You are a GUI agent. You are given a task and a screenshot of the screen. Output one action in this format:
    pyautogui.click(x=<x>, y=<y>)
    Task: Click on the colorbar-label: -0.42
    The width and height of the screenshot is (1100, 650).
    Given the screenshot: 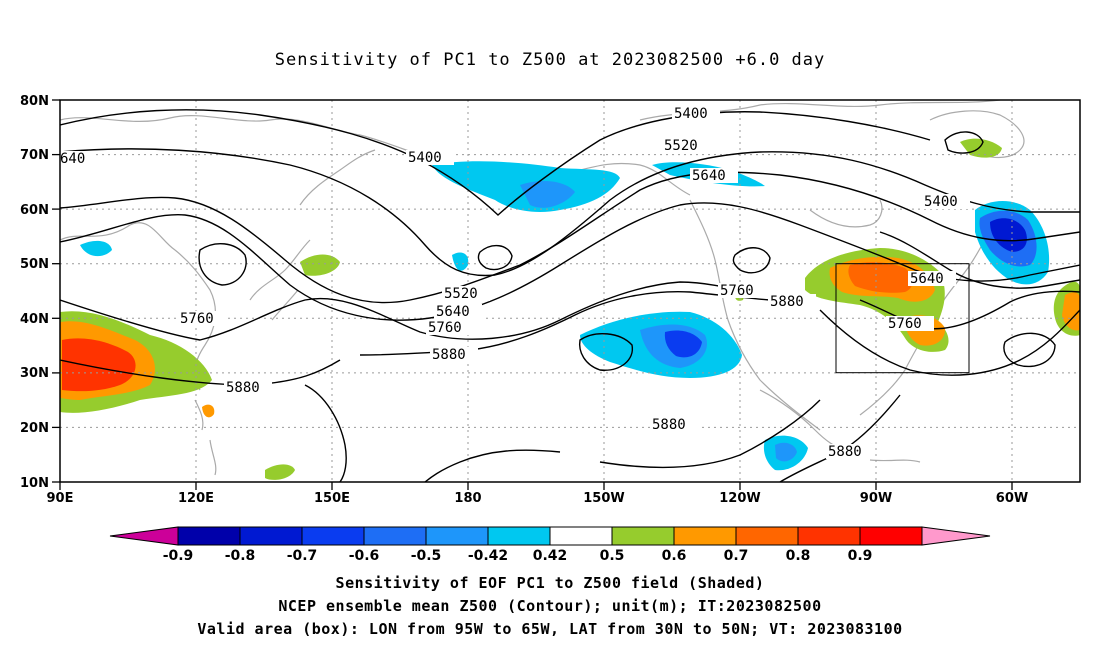 What is the action you would take?
    pyautogui.click(x=488, y=556)
    